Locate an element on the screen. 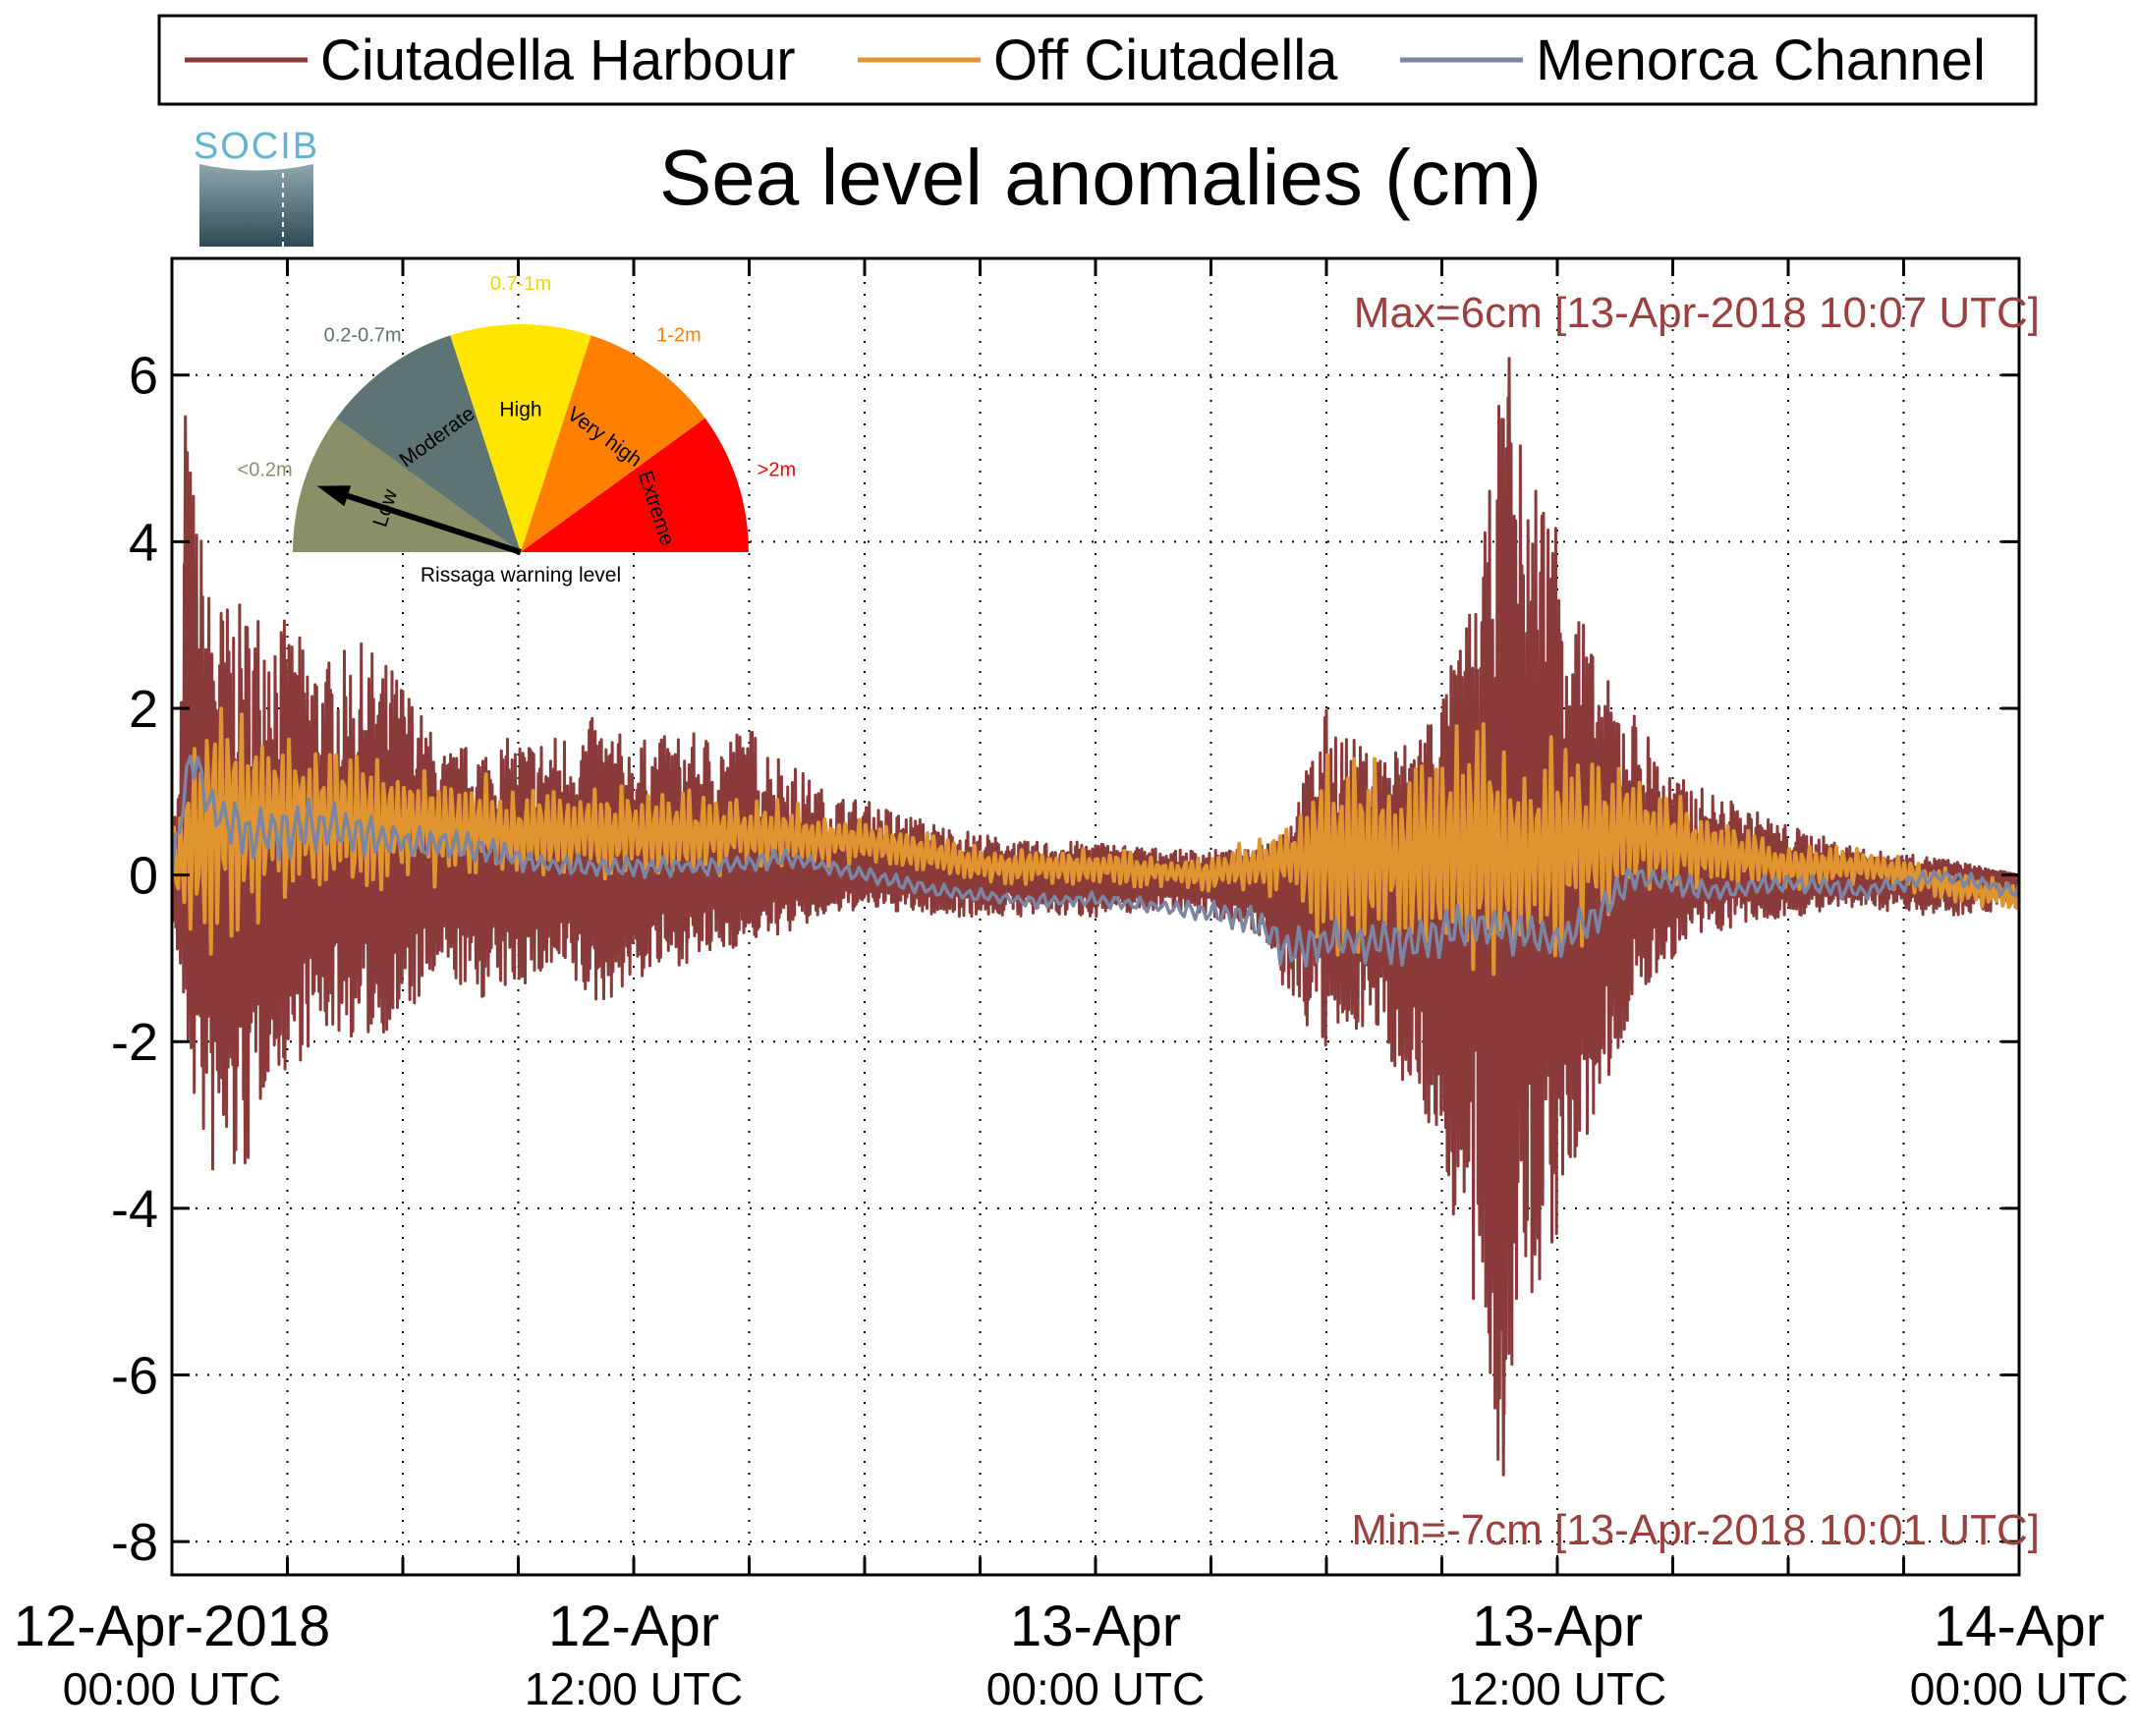  y-tick-label: -8 is located at coordinates (134, 1542).